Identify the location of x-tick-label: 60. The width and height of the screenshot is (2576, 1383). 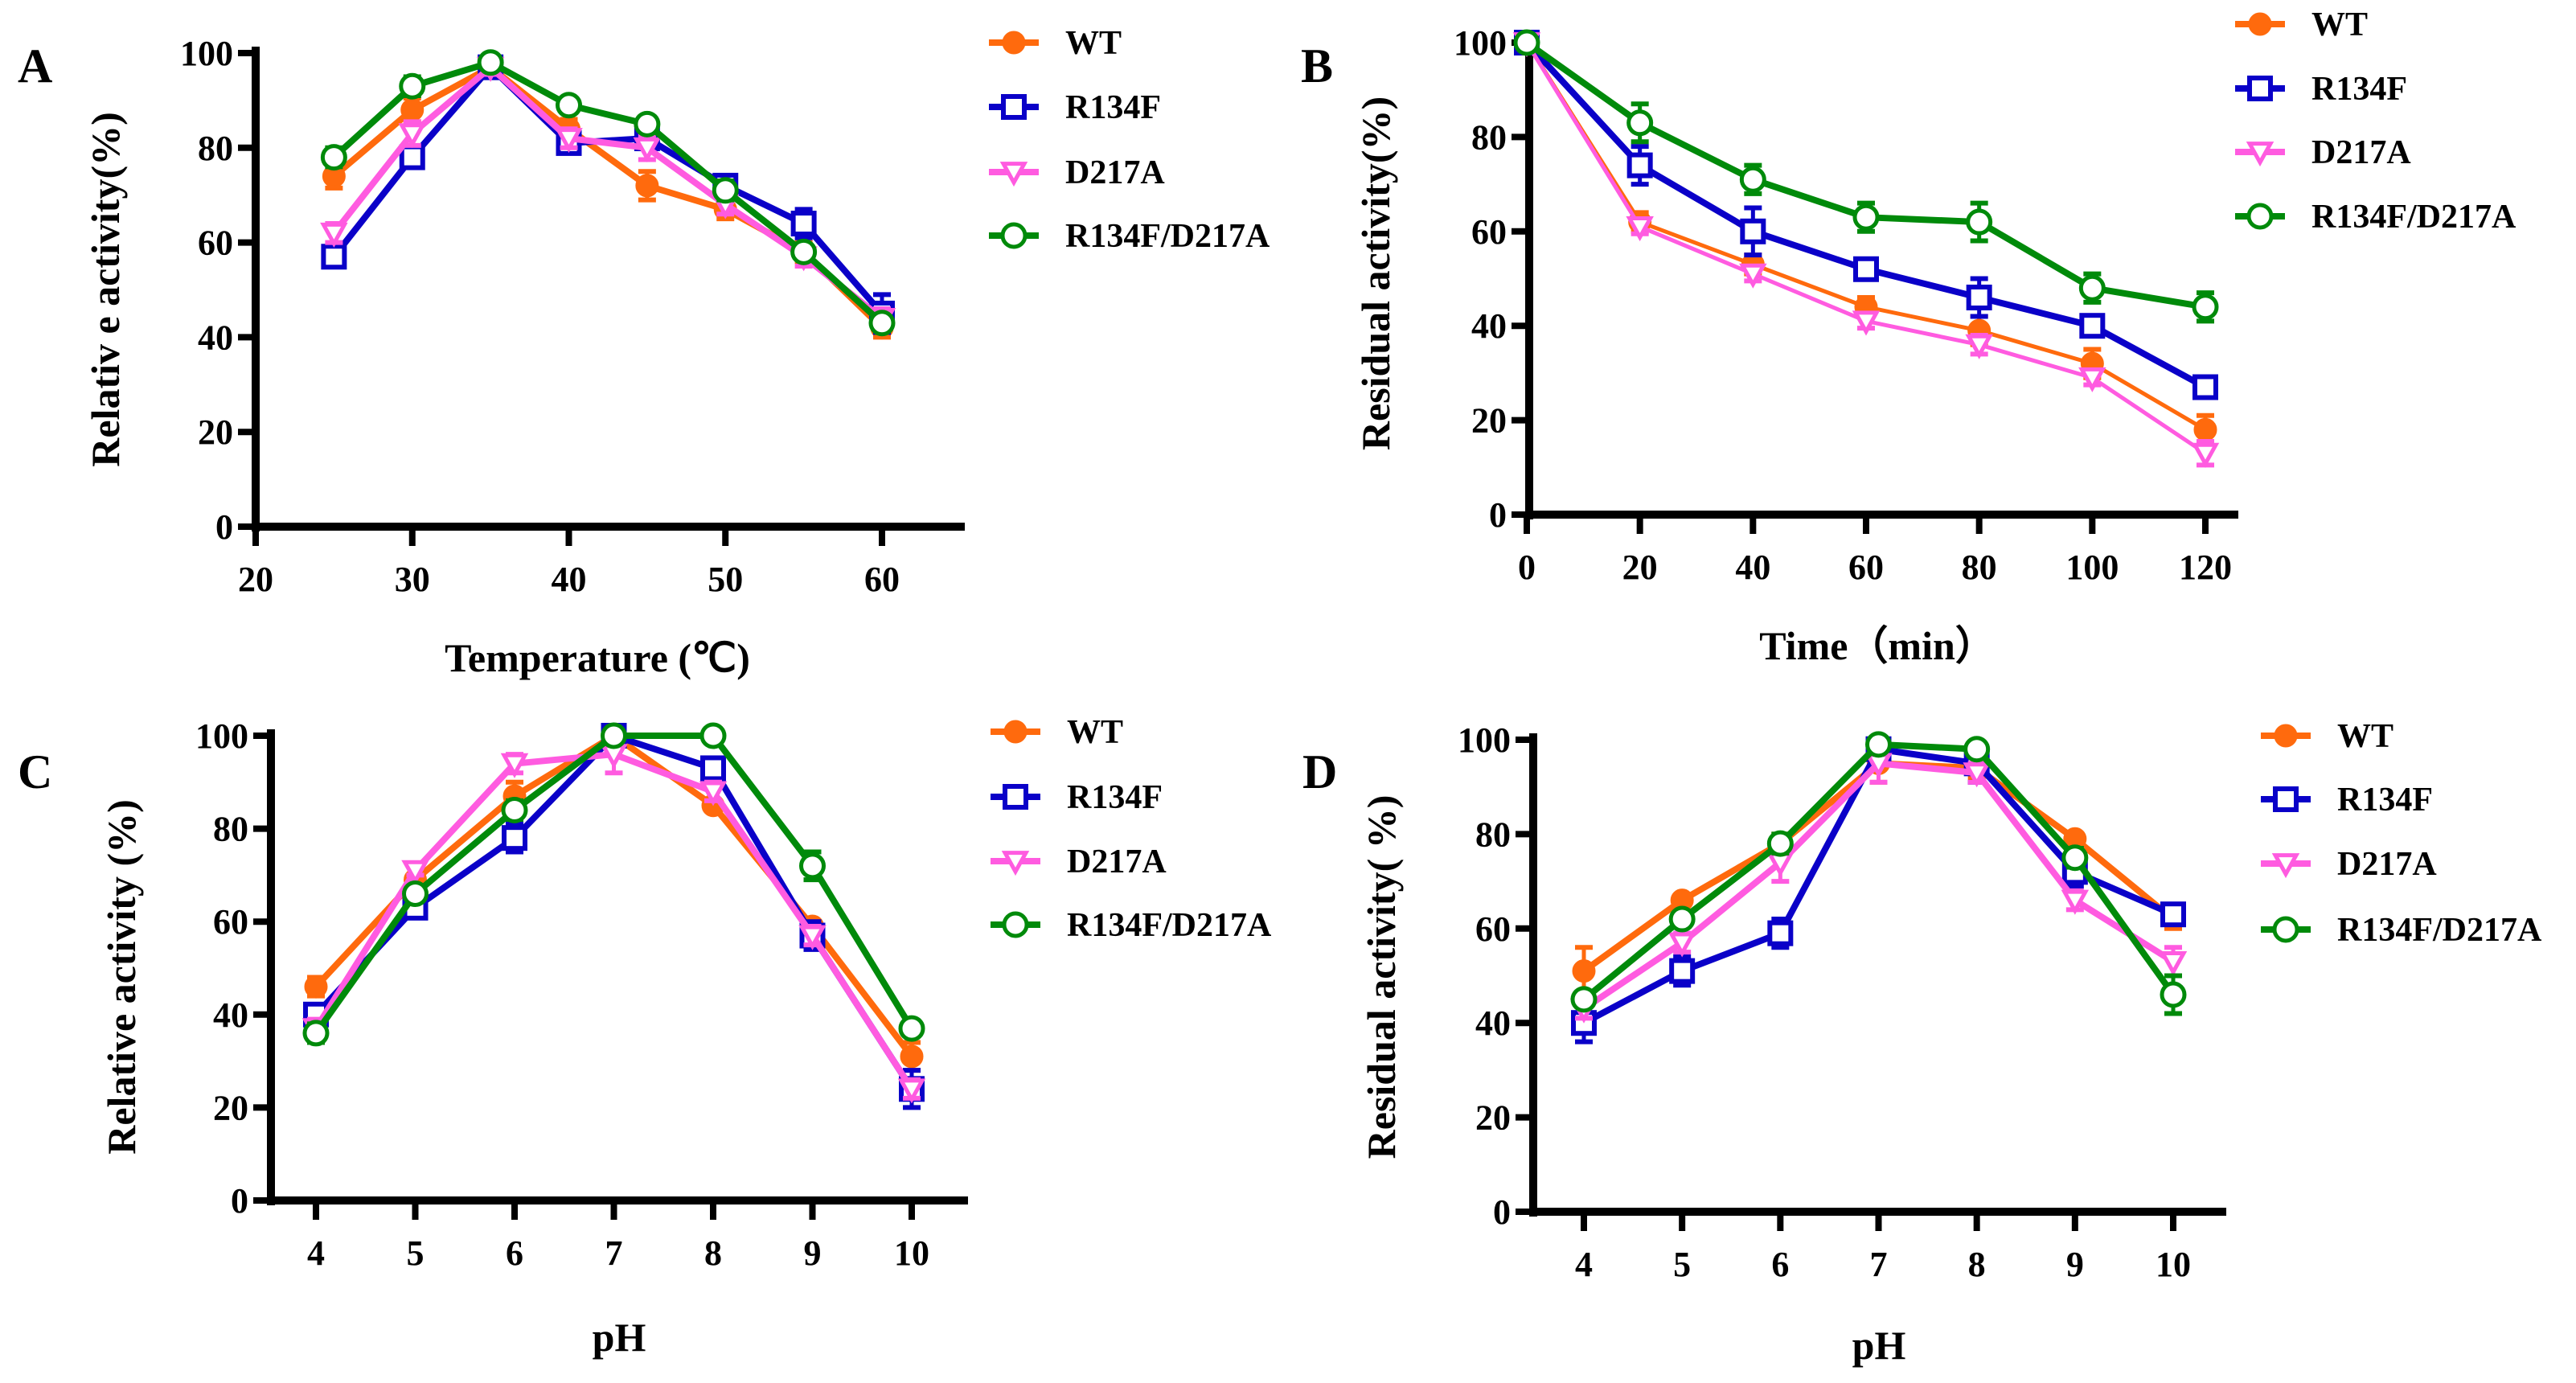
(882, 579).